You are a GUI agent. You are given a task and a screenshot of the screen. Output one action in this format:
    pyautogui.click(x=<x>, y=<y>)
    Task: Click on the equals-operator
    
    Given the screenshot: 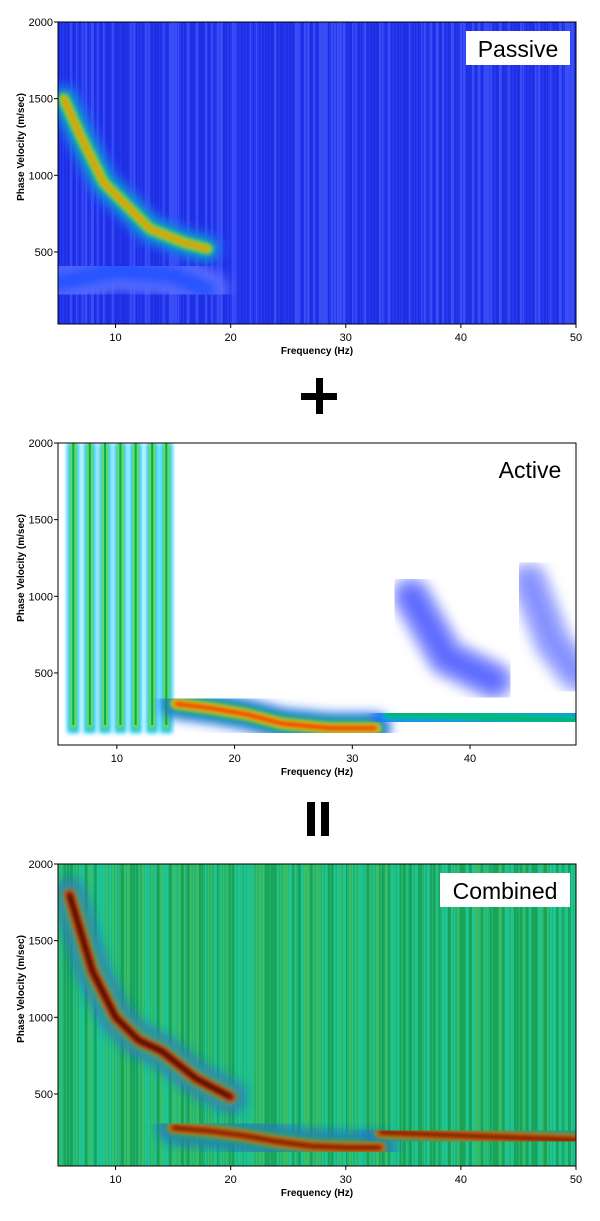 What is the action you would take?
    pyautogui.click(x=300, y=820)
    